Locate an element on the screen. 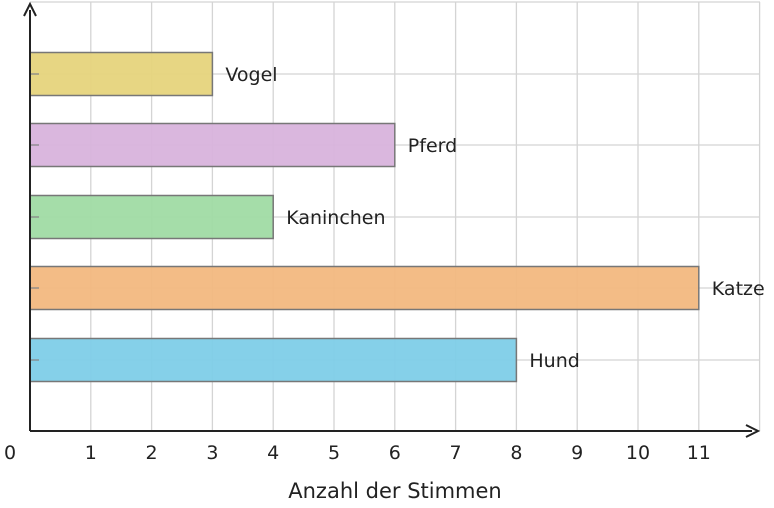  x-tick-labels: 0 1 2 3 4 5 6 7 8 9 10 11 is located at coordinates (357, 453).